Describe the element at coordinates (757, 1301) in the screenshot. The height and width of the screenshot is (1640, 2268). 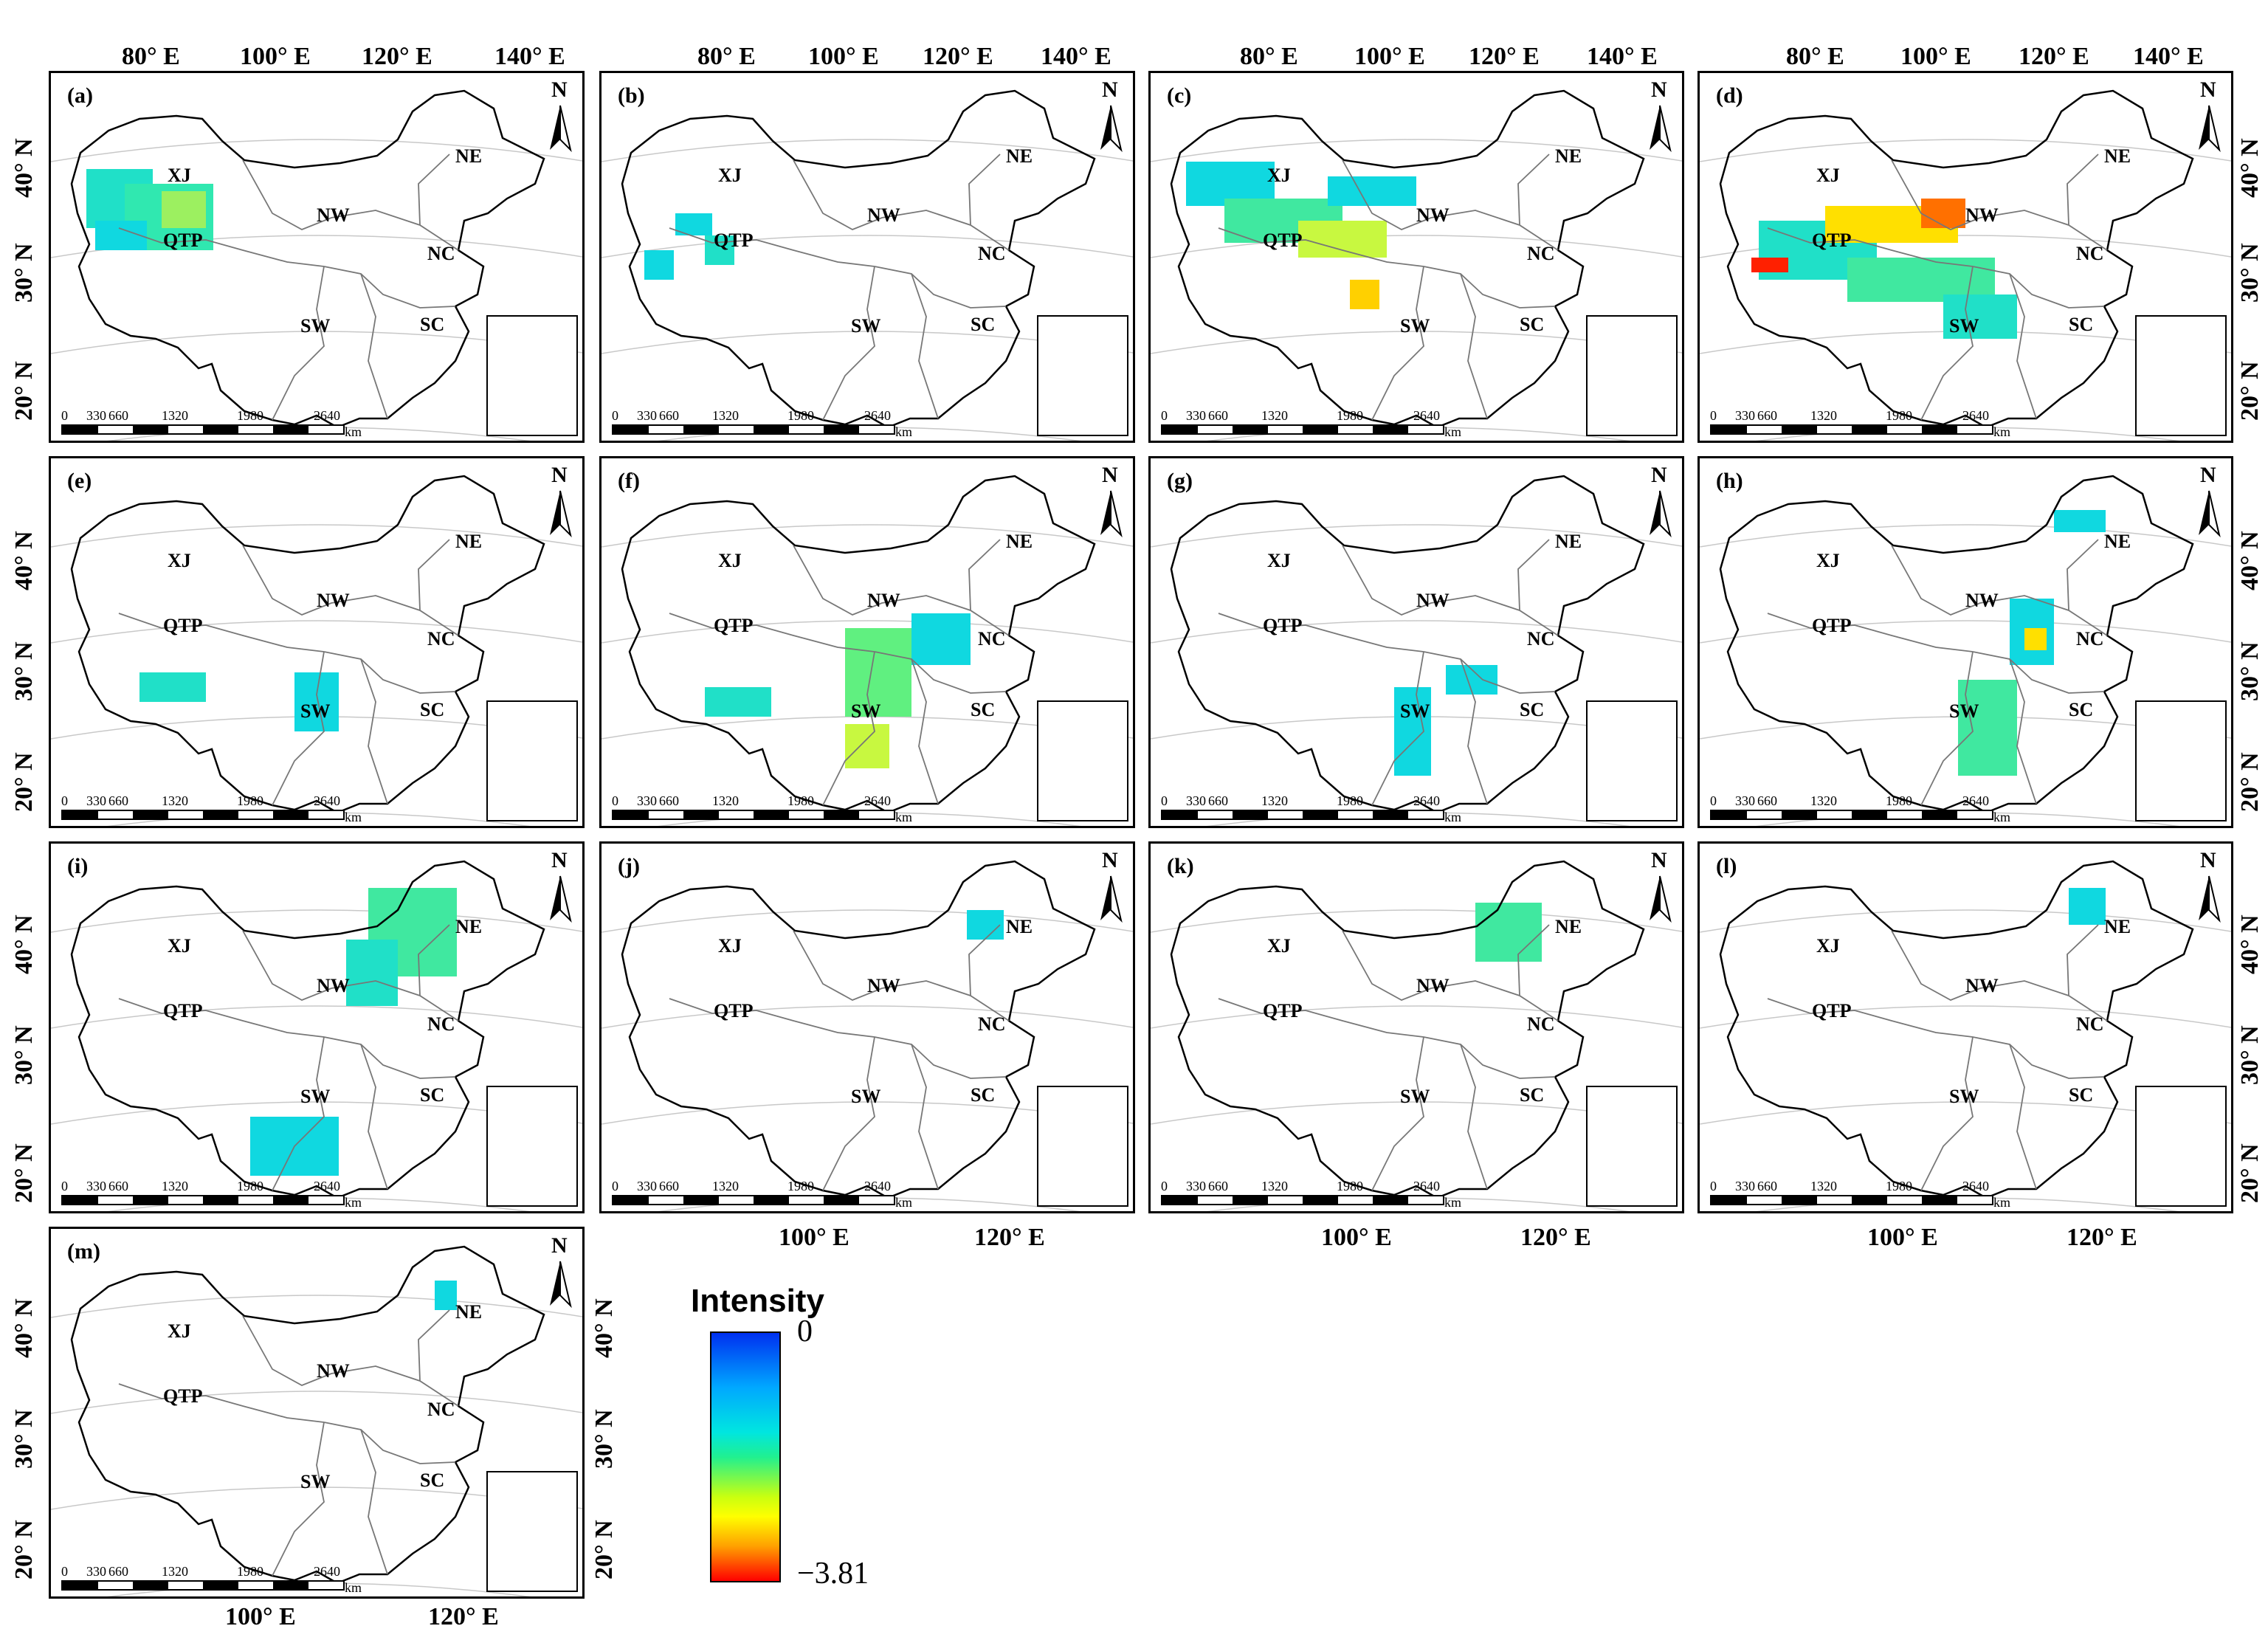
I see `legend-title: Intensity` at that location.